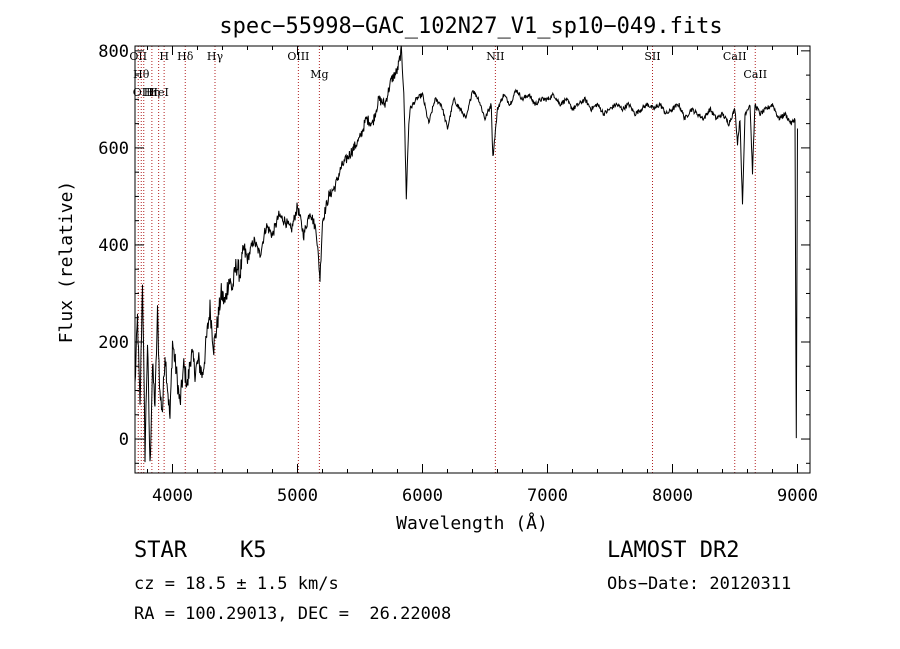  Describe the element at coordinates (160, 550) in the screenshot. I see `object-class: STAR` at that location.